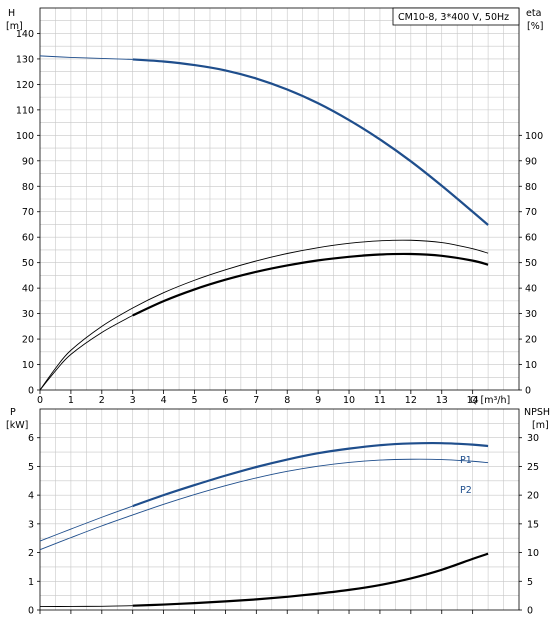  Describe the element at coordinates (533, 524) in the screenshot. I see `npsh-y-tick-label: 15` at that location.